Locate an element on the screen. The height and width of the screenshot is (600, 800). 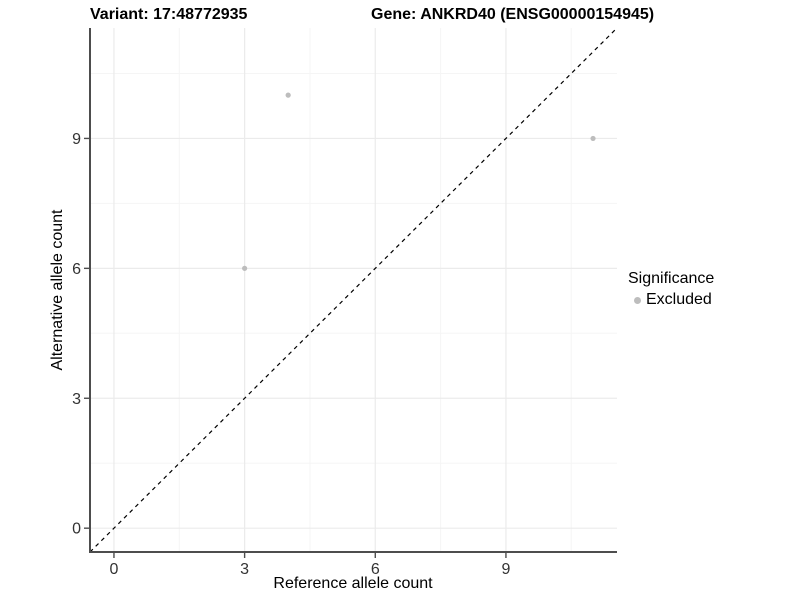
y-axis-title: Alternative allele count is located at coordinates (57, 290).